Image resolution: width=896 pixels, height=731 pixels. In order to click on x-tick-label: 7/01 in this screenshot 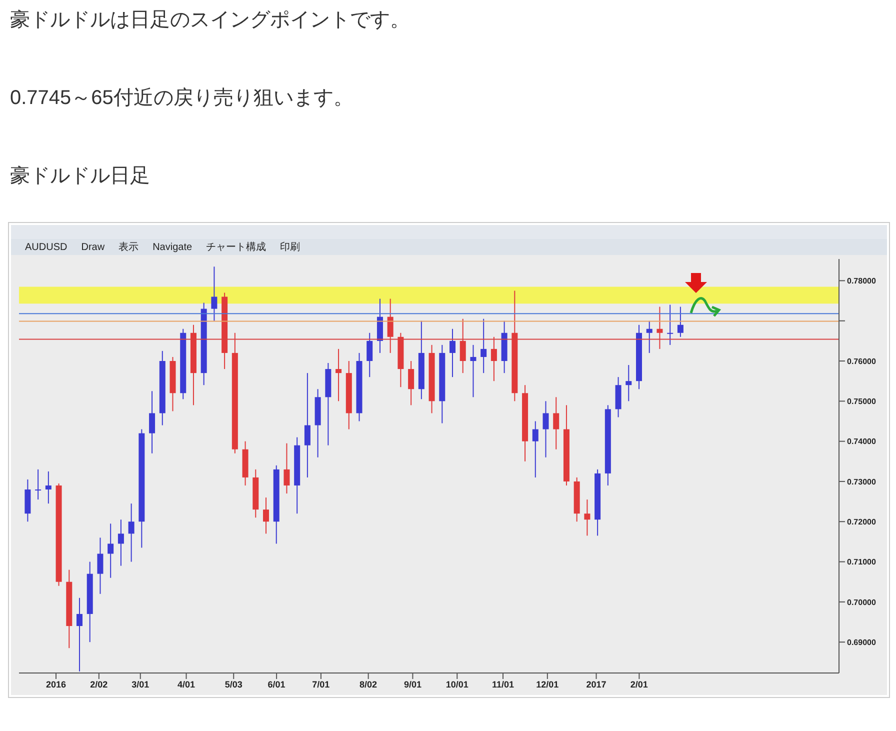, I will do `click(321, 684)`.